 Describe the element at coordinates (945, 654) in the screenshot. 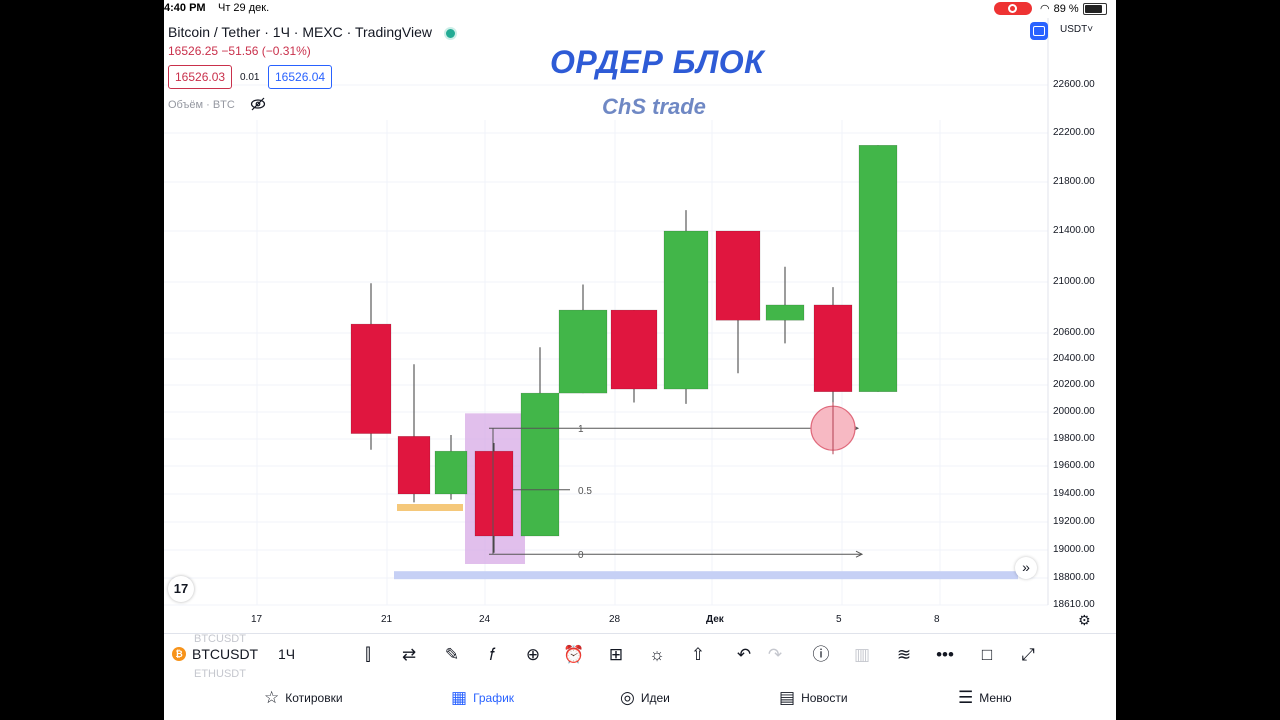

I see `more-icon: •••` at that location.